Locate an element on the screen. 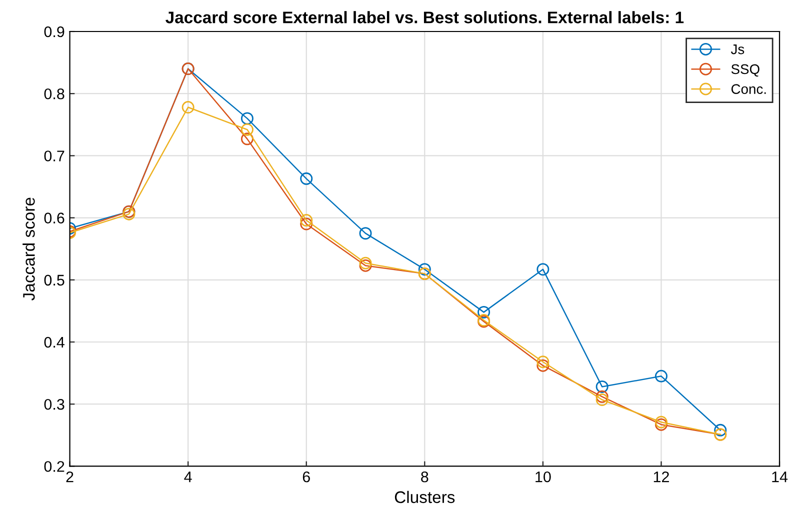 This screenshot has height=525, width=793. y-tick-label: 0.6 is located at coordinates (54, 218).